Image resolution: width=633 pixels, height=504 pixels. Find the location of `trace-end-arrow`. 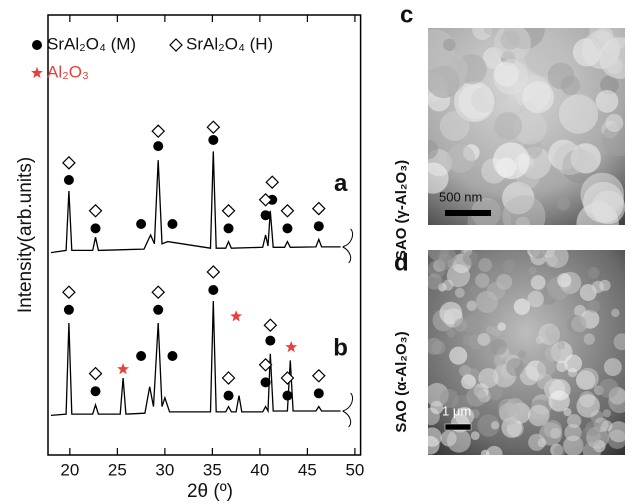

trace-end-arrow is located at coordinates (348, 246).